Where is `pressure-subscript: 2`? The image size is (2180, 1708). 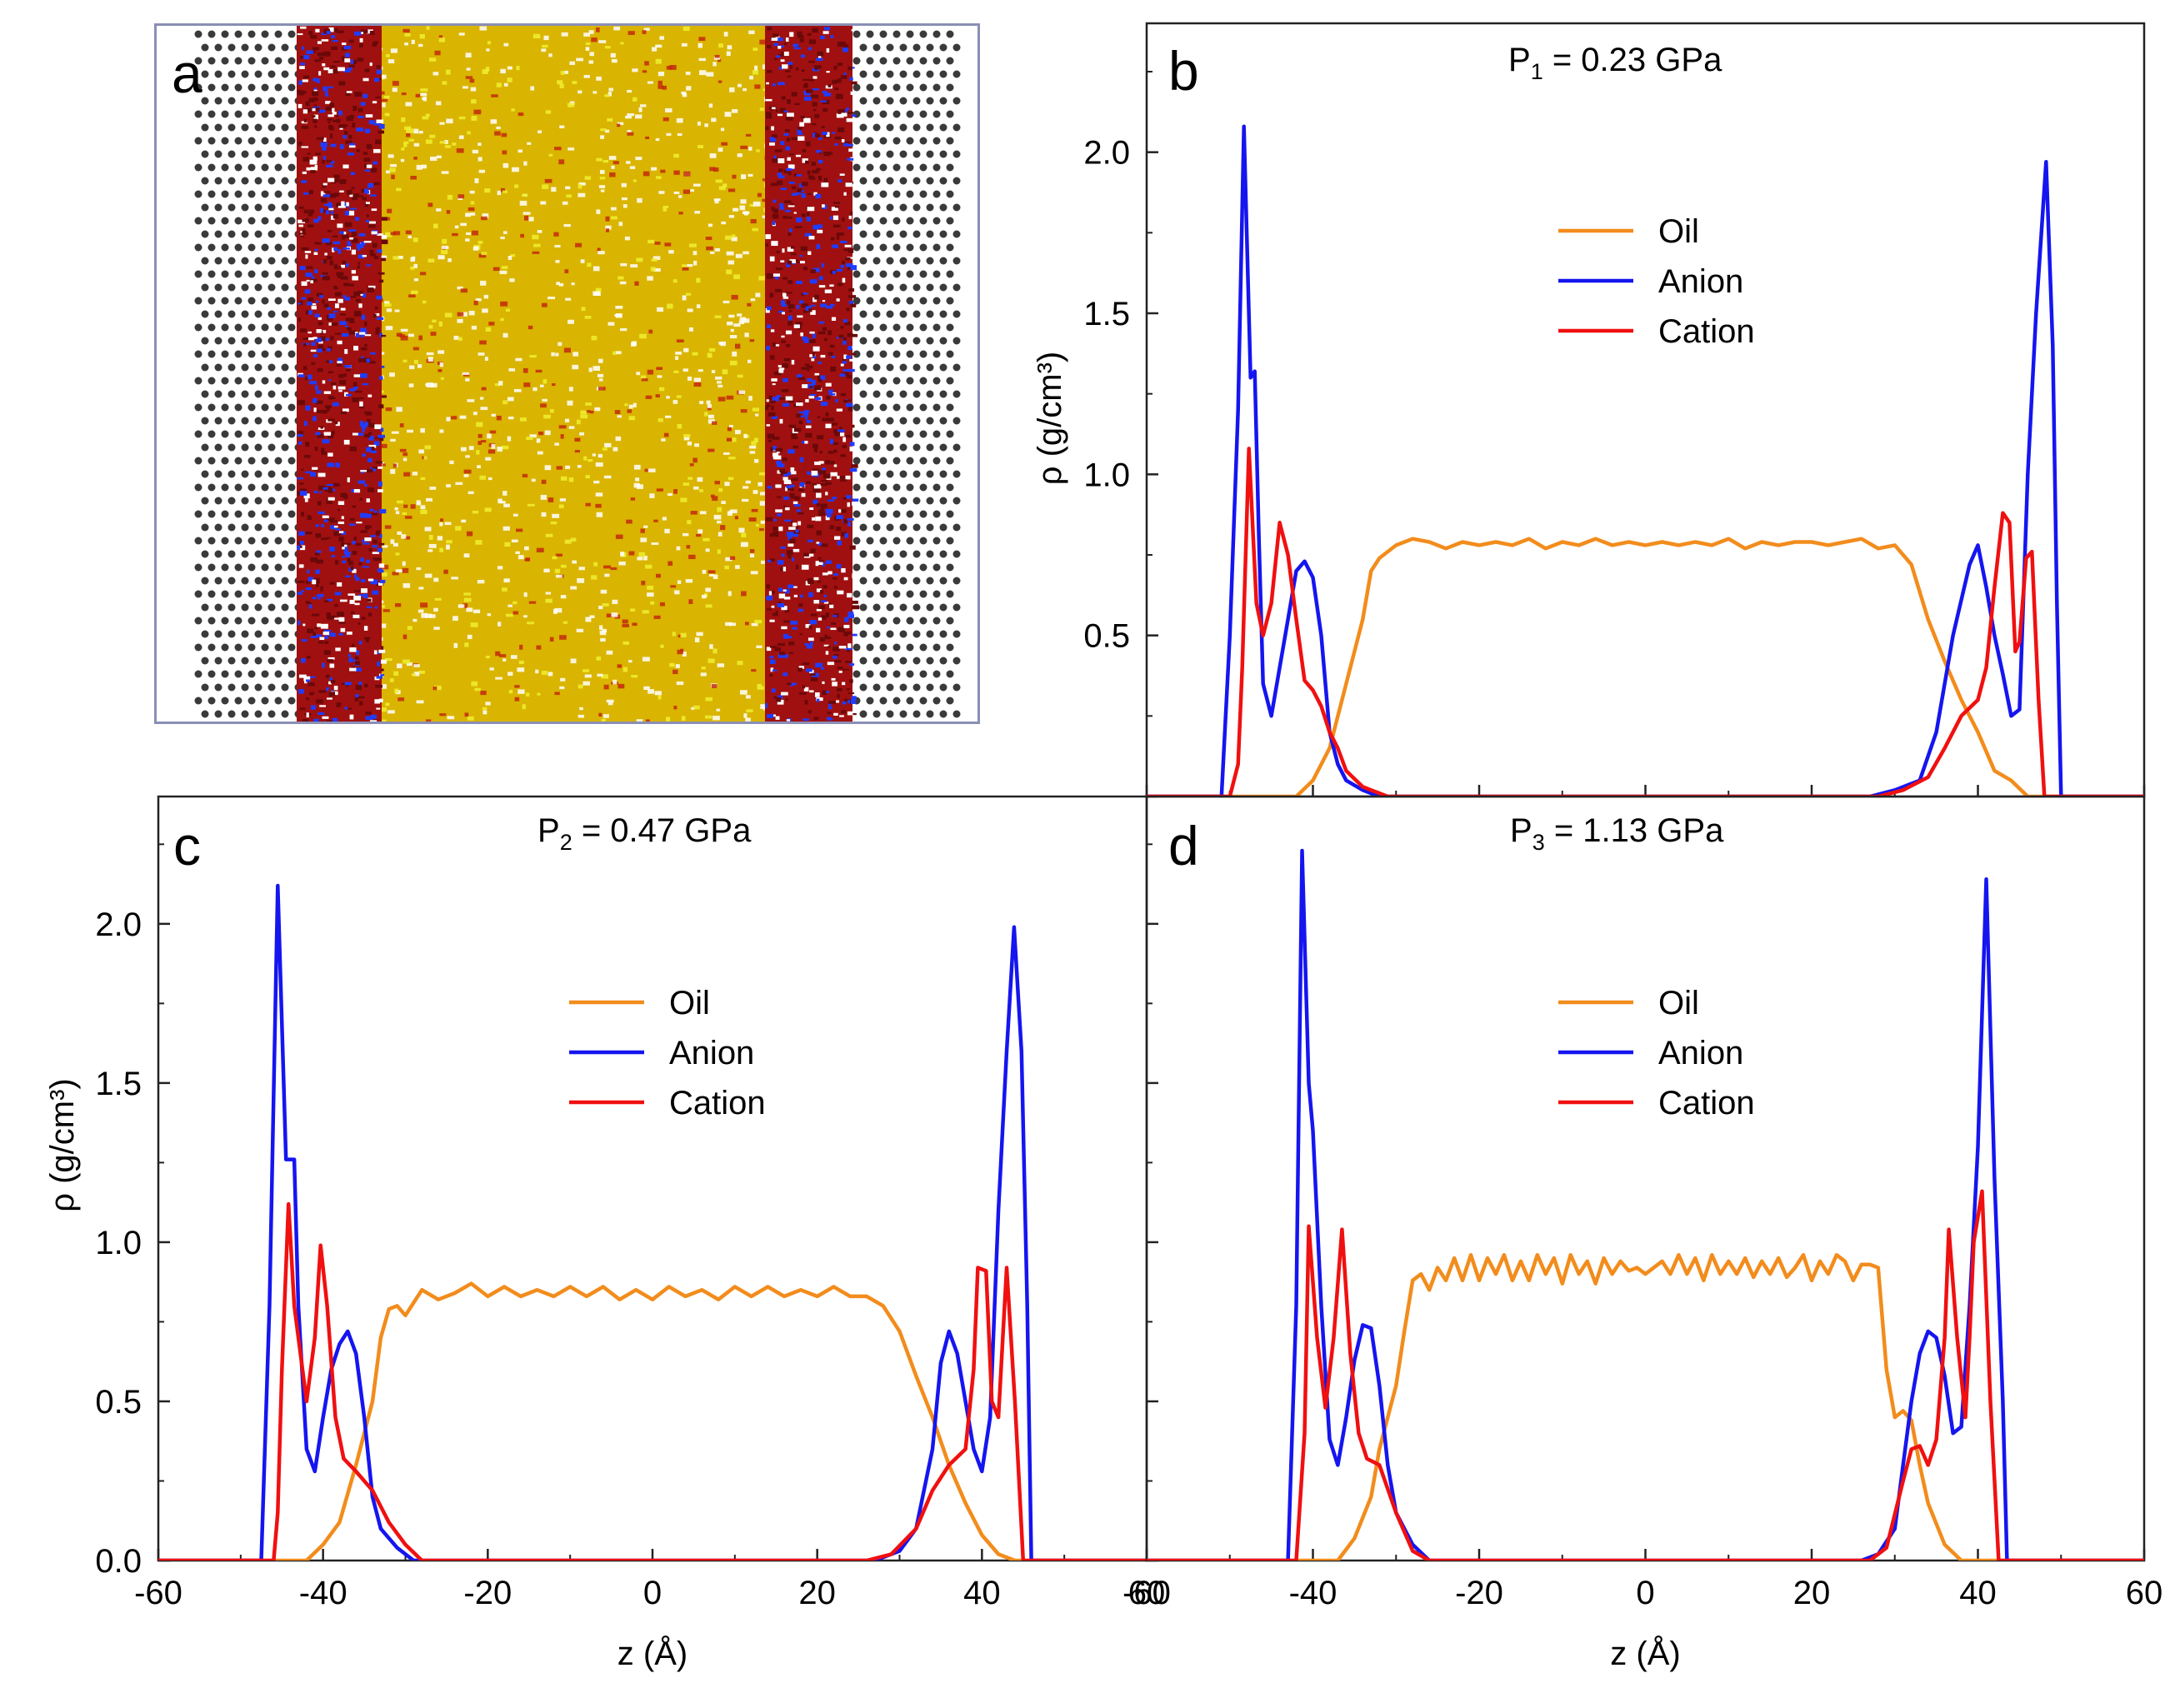 pressure-subscript: 2 is located at coordinates (566, 842).